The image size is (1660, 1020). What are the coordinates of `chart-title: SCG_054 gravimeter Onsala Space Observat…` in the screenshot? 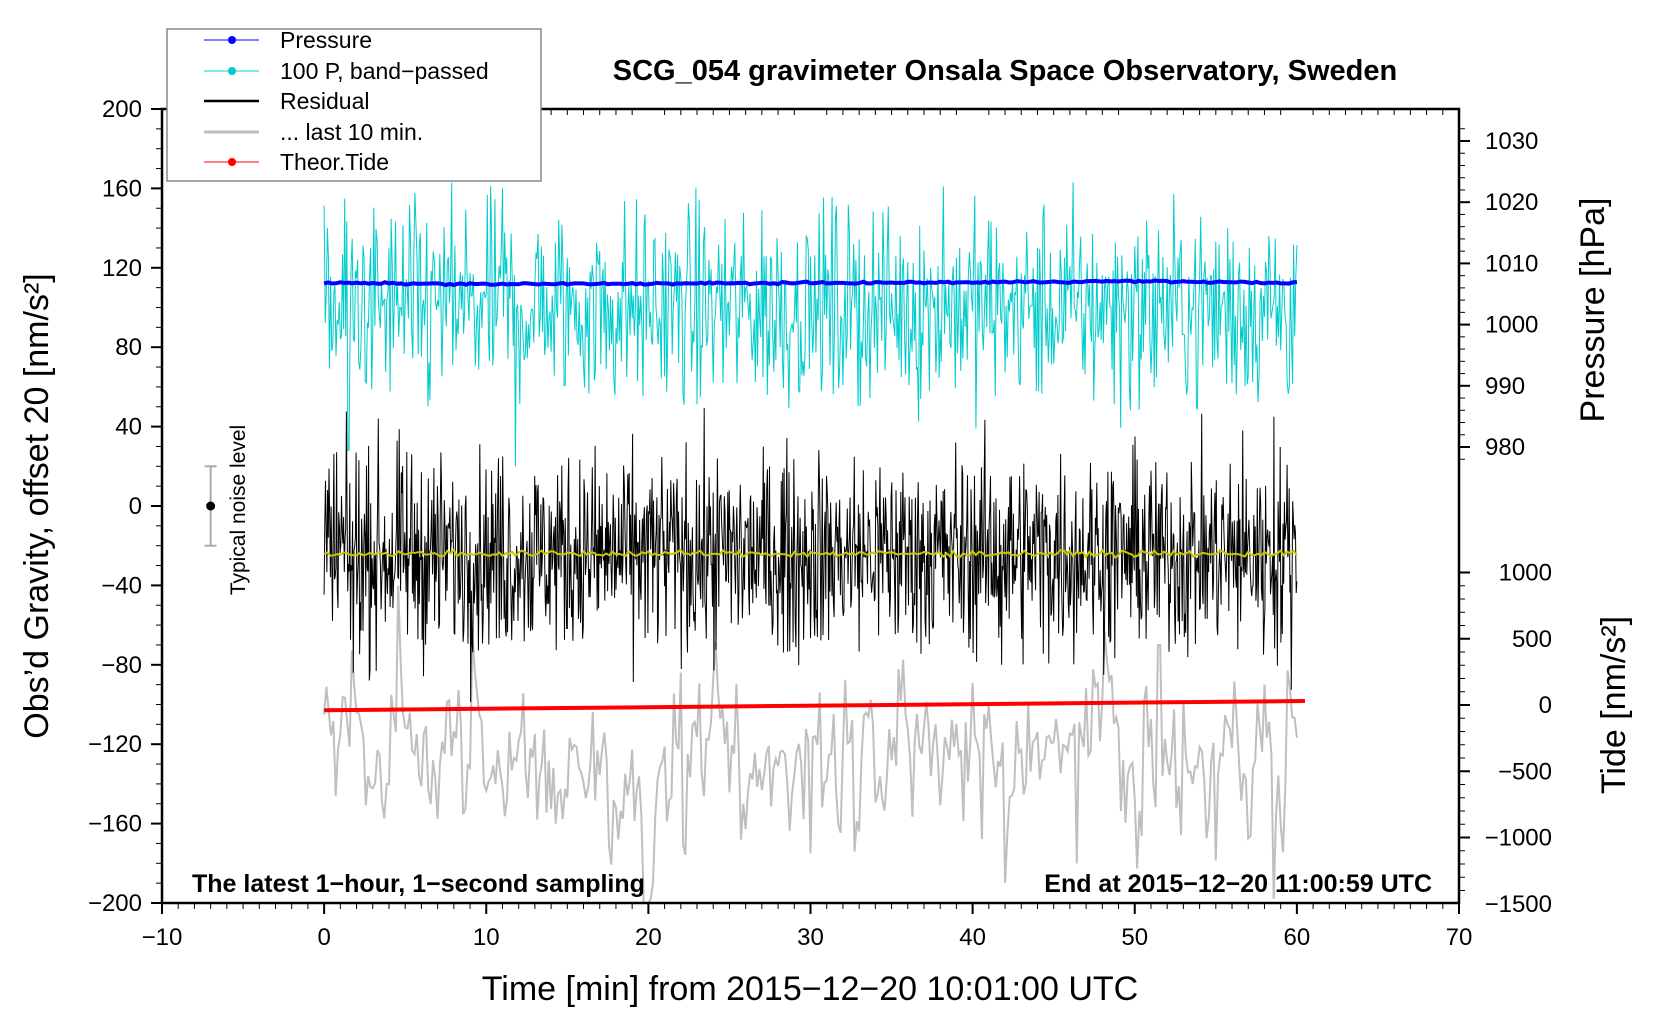 It's located at (1005, 71).